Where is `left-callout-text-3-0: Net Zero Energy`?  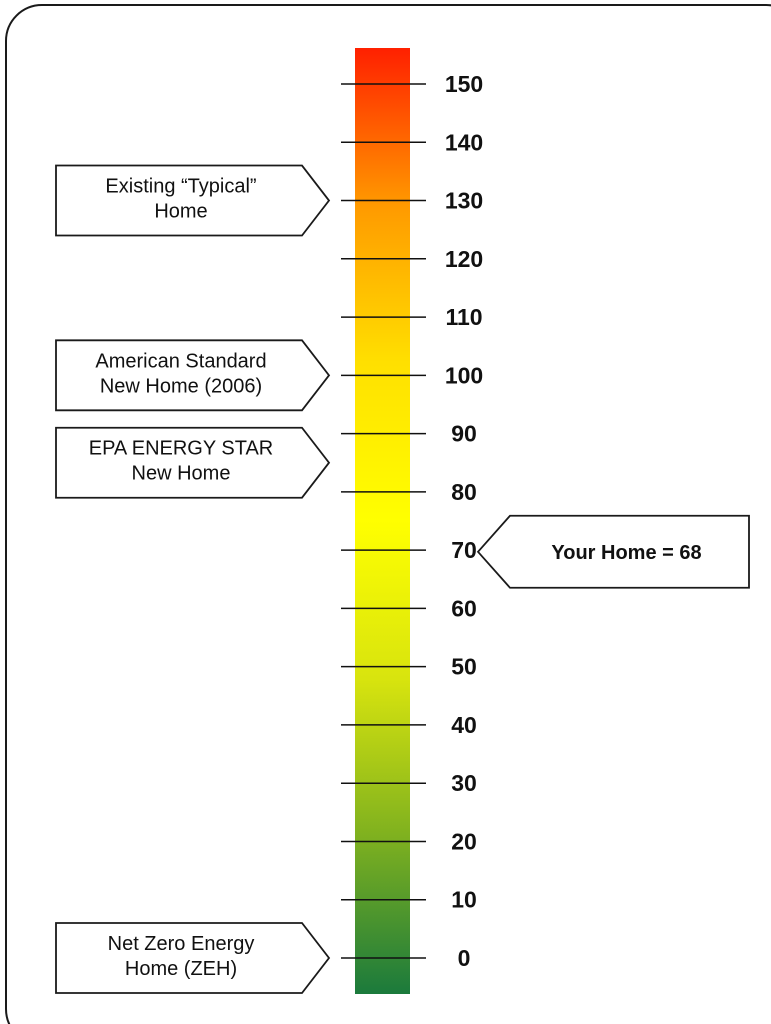
left-callout-text-3-0: Net Zero Energy is located at coordinates (181, 944).